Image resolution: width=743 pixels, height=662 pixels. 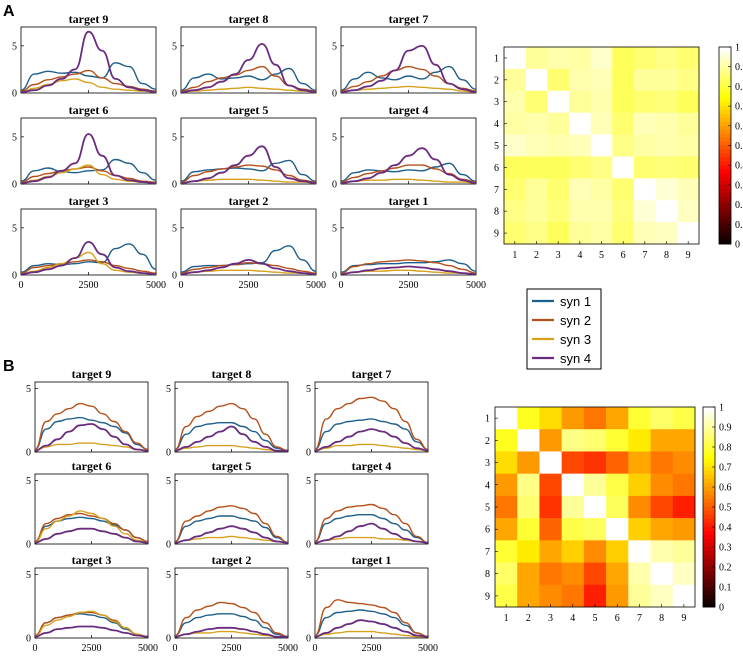 What do you see at coordinates (590, 515) in the screenshot?
I see `heatmap-b: 1 1 2 2 3 3 4 4 5 5 6 6 7 7 8 8 9 9` at bounding box center [590, 515].